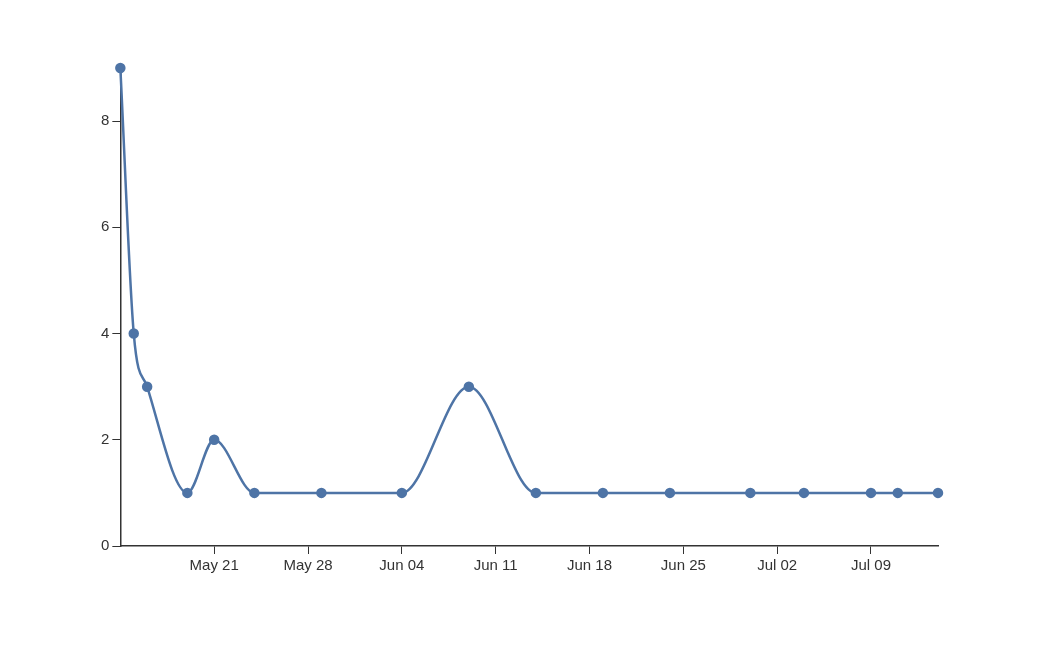 The image size is (1046, 646). Describe the element at coordinates (105, 438) in the screenshot. I see `y-tick-label: 2` at that location.